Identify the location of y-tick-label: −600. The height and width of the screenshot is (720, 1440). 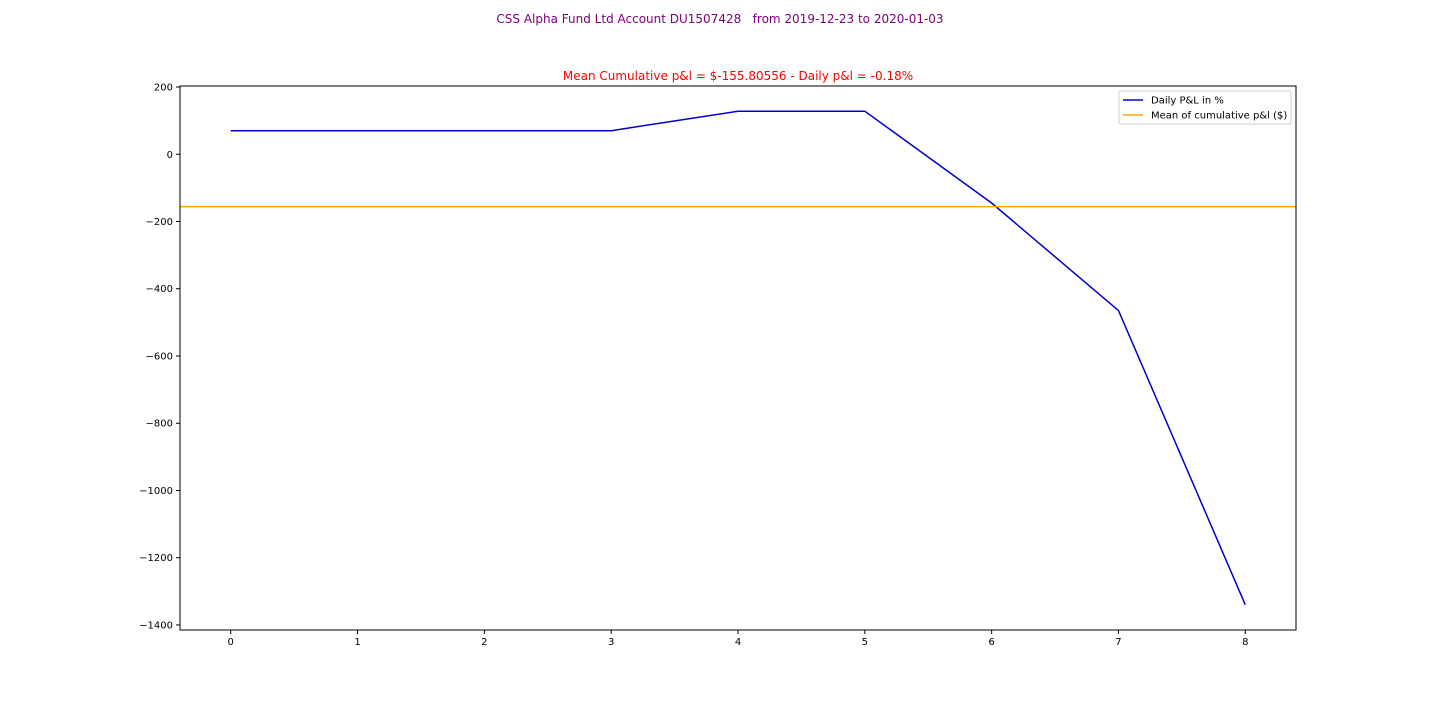
(159, 356).